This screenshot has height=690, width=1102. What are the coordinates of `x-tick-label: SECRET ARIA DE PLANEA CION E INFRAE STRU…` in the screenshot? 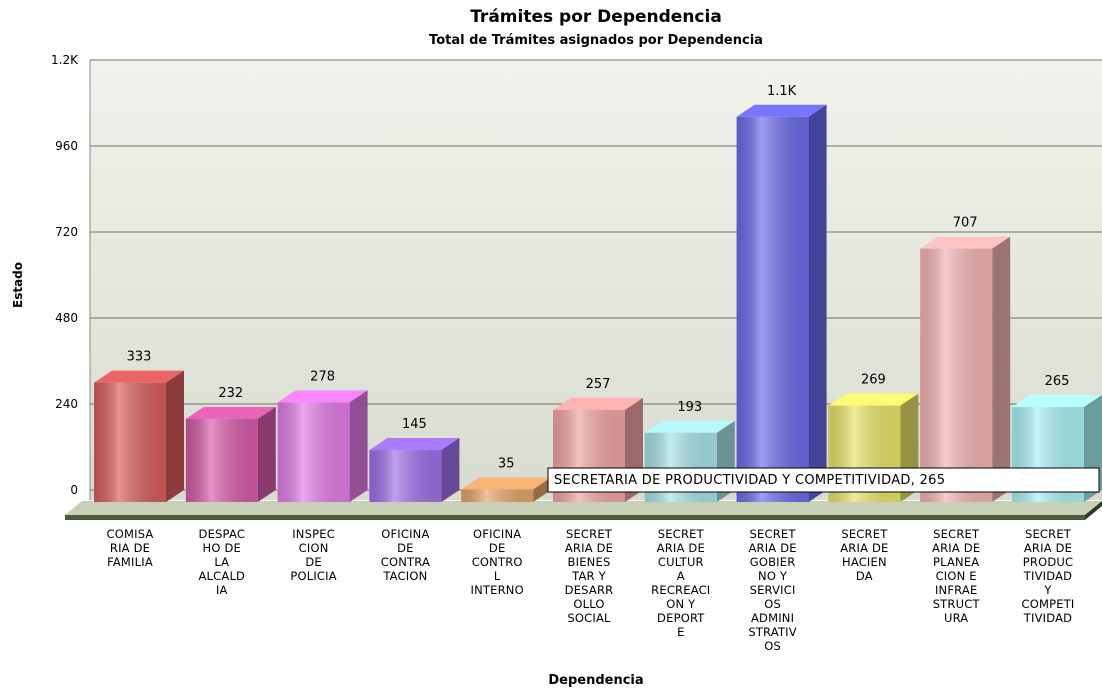 It's located at (956, 576).